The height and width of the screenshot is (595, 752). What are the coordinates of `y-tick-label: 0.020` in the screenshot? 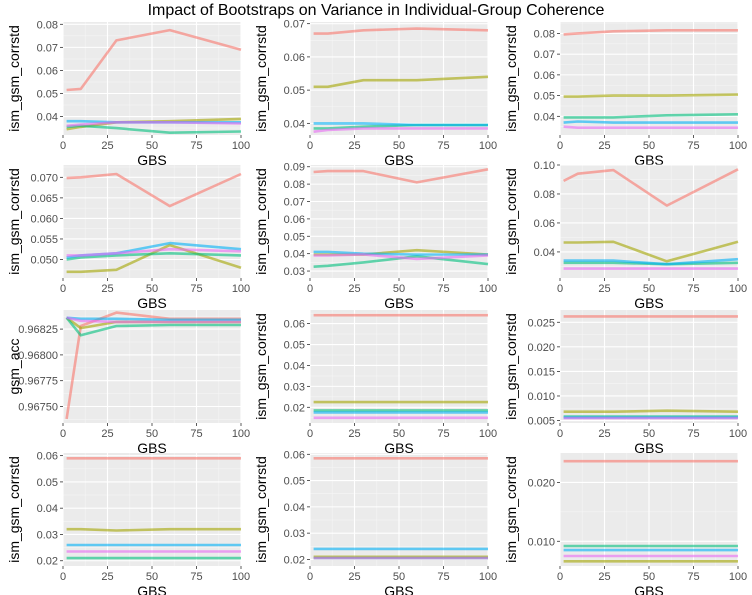 It's located at (541, 483).